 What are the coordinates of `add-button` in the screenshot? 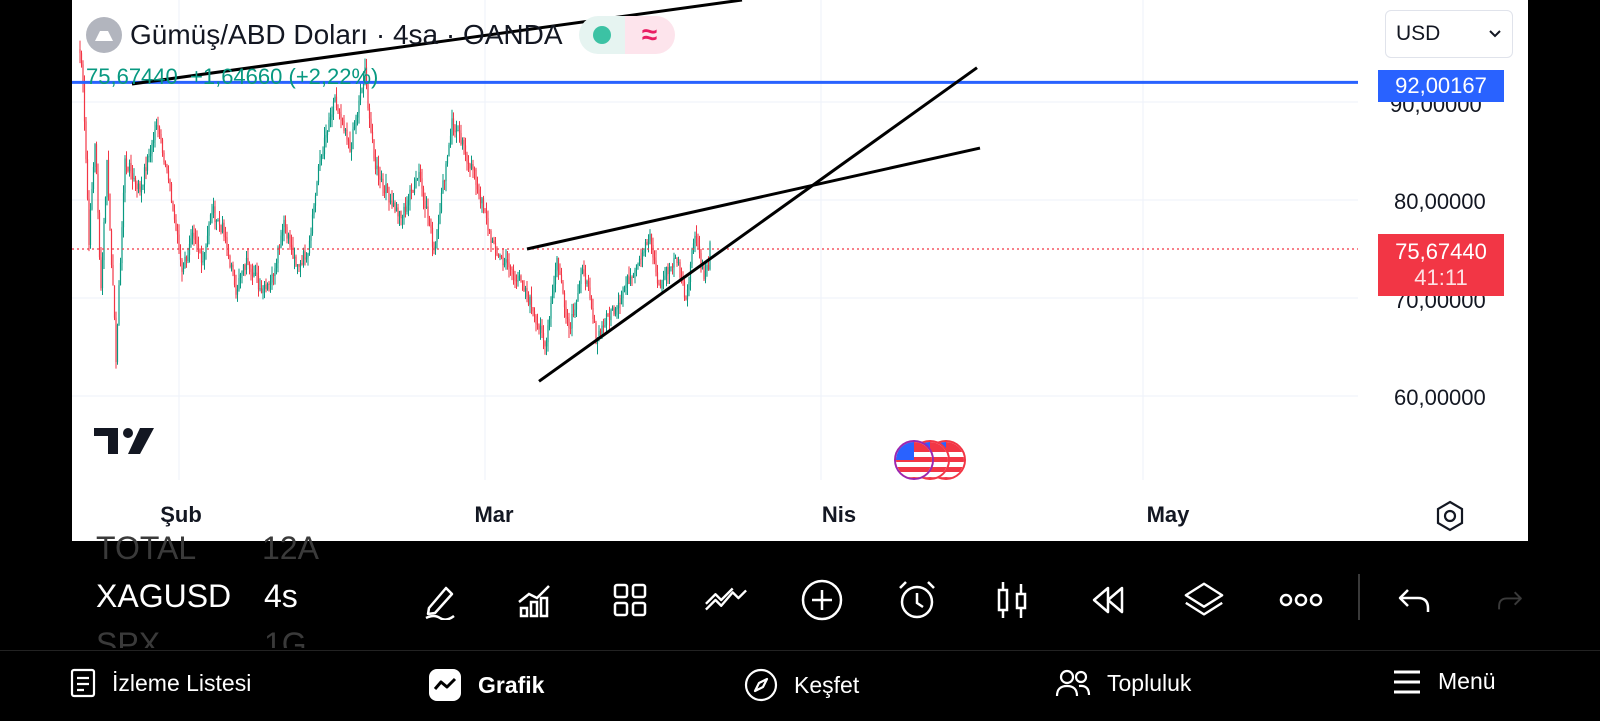 It's located at (822, 600).